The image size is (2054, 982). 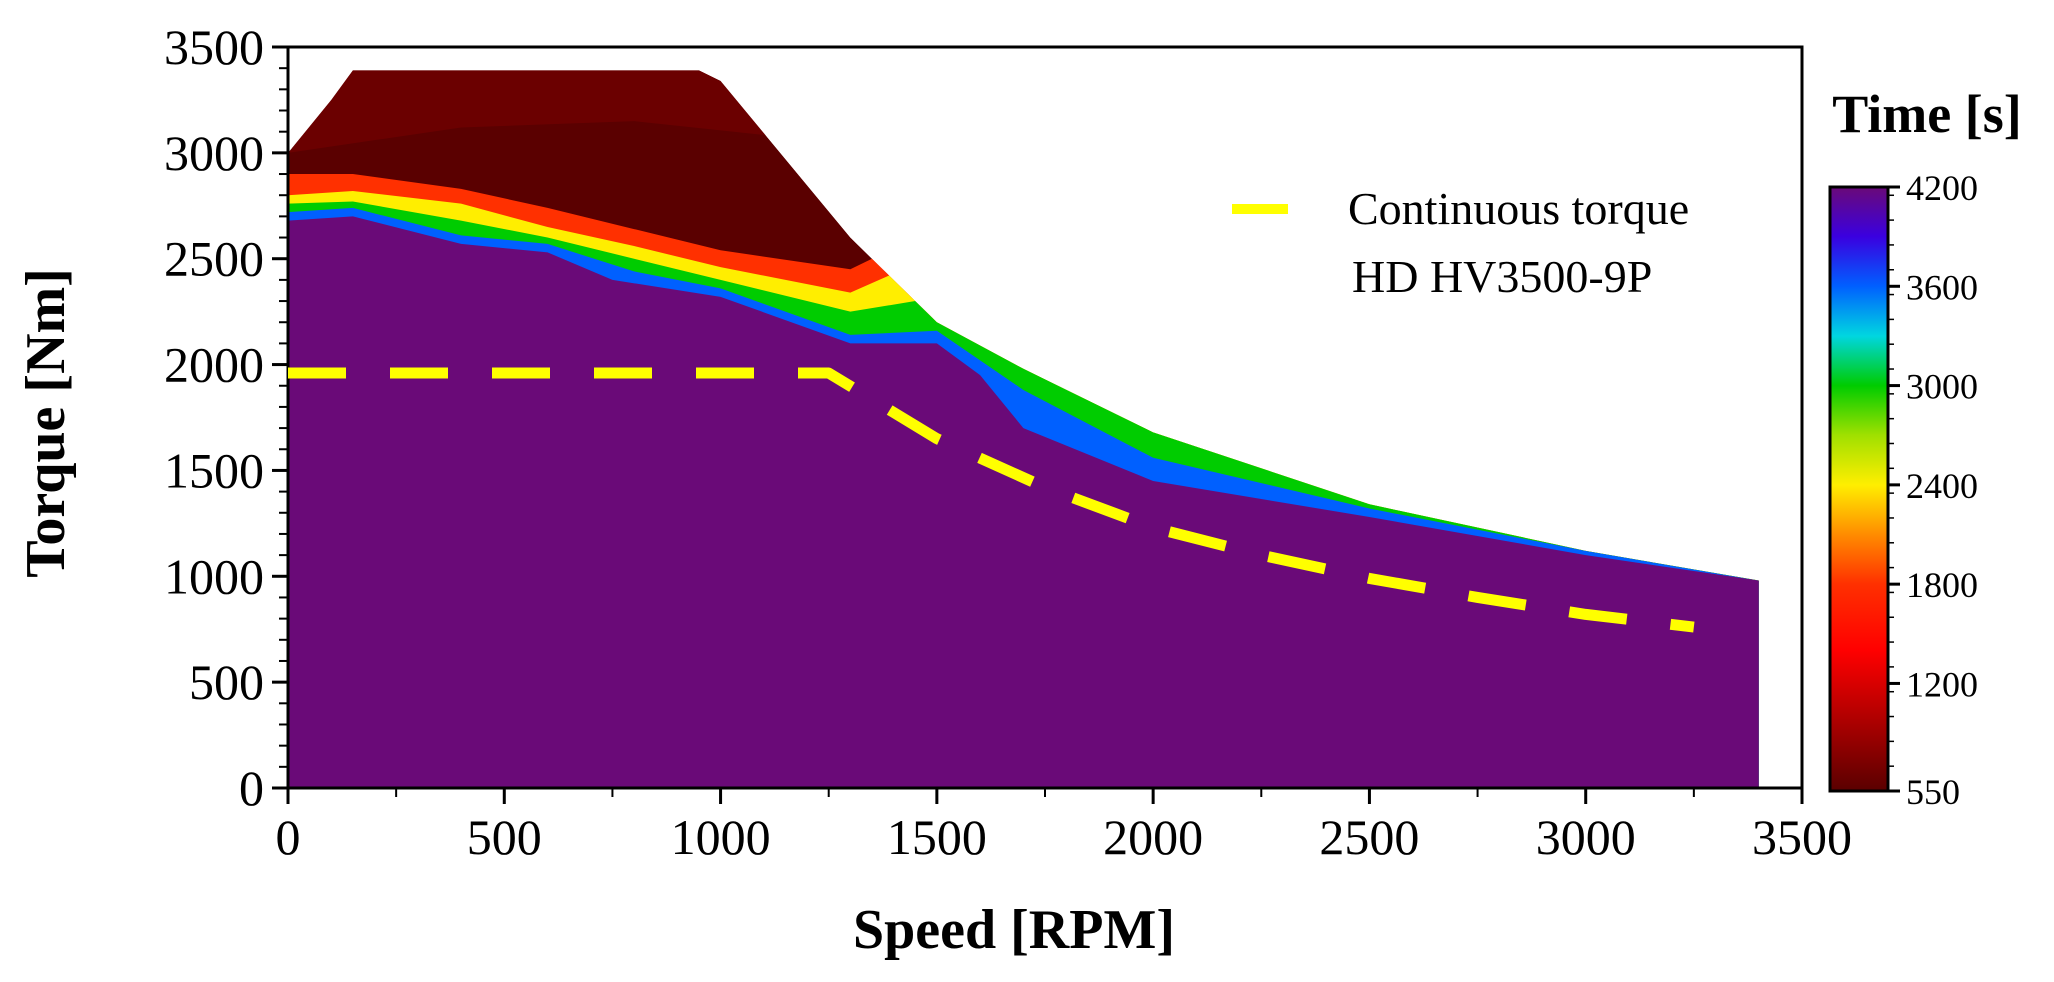 What do you see at coordinates (1460, 242) in the screenshot?
I see `legend: Continuous torque HD HV3500-9P` at bounding box center [1460, 242].